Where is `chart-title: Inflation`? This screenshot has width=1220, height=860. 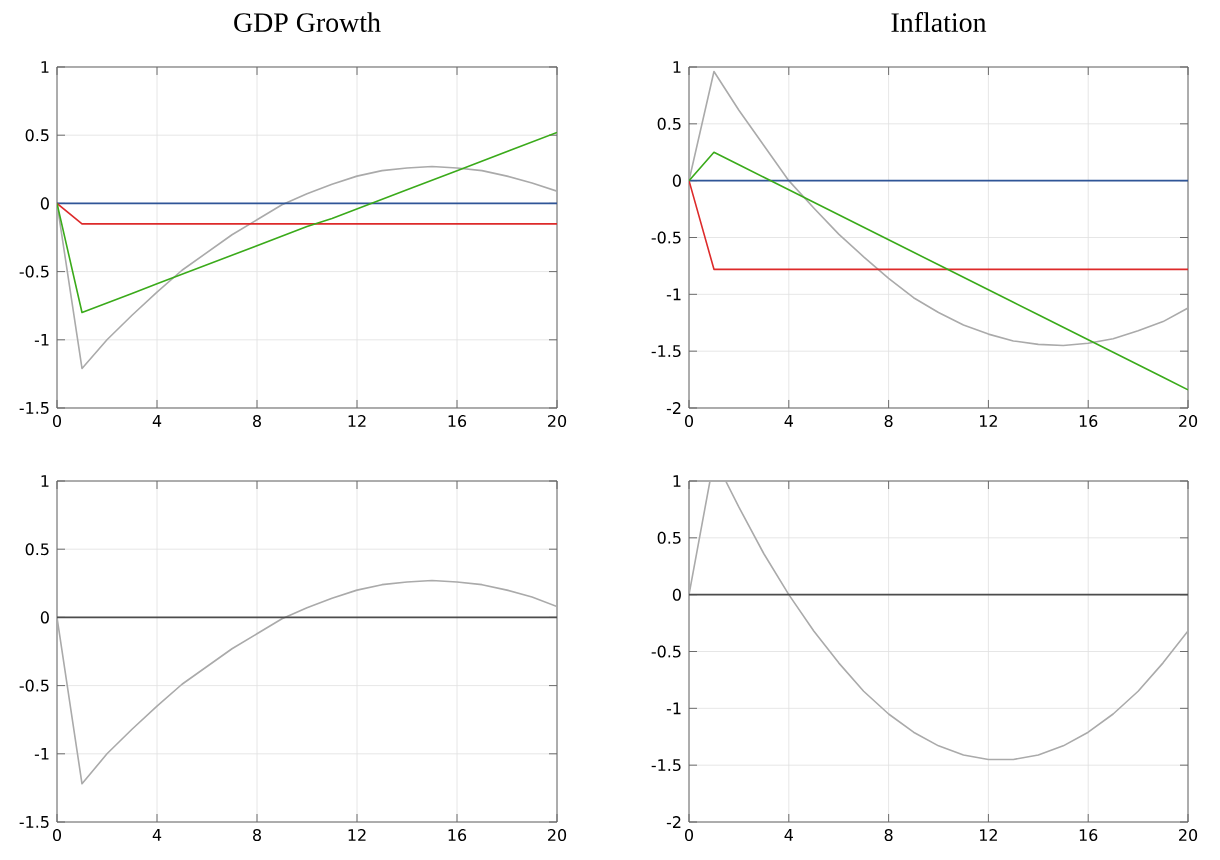
chart-title: Inflation is located at coordinates (939, 22).